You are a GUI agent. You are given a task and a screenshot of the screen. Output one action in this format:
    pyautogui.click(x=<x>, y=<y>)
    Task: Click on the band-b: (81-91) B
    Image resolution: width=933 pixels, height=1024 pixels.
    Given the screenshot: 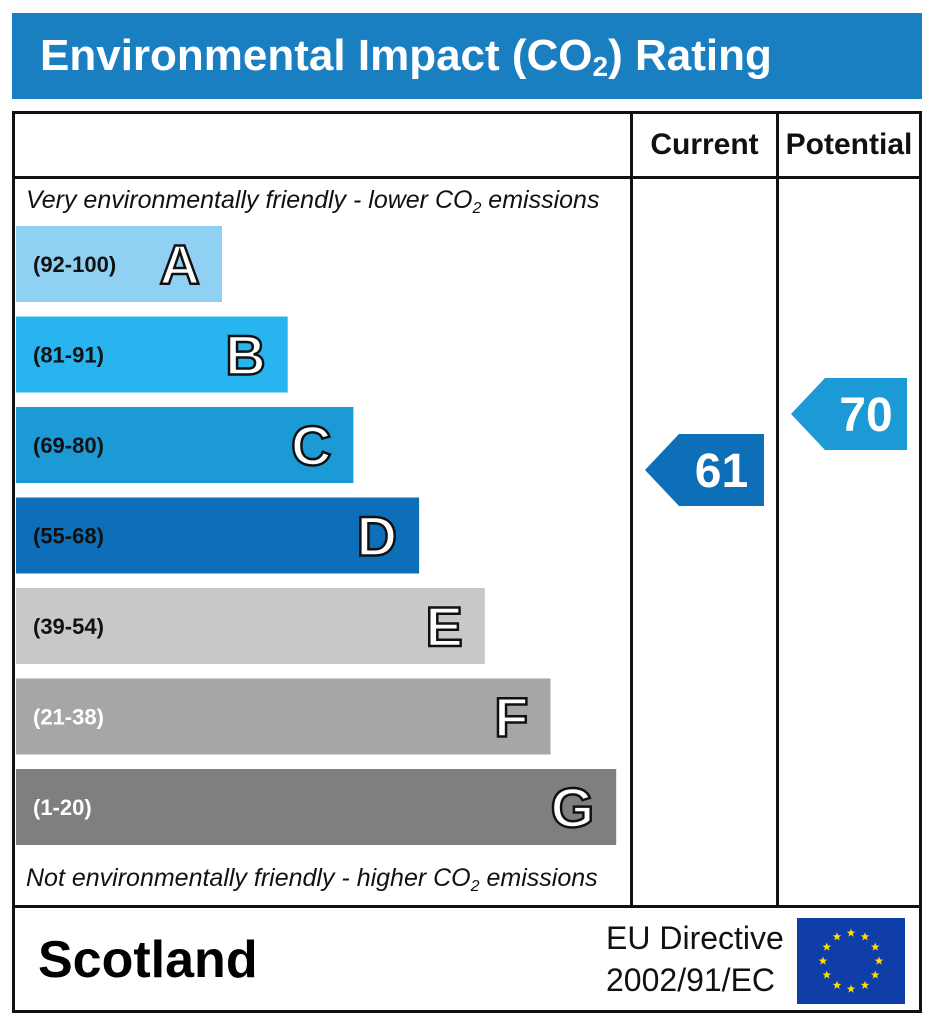 What is the action you would take?
    pyautogui.click(x=152, y=354)
    